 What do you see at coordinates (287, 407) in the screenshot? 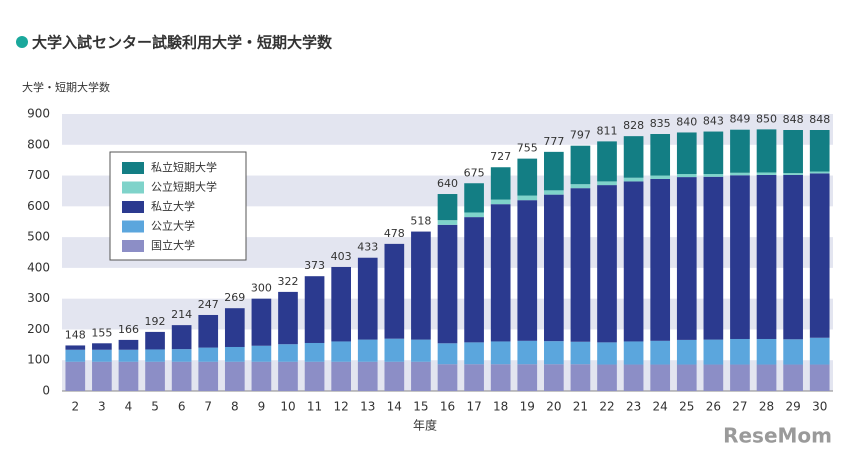
I see `x-tick-label: 10` at bounding box center [287, 407].